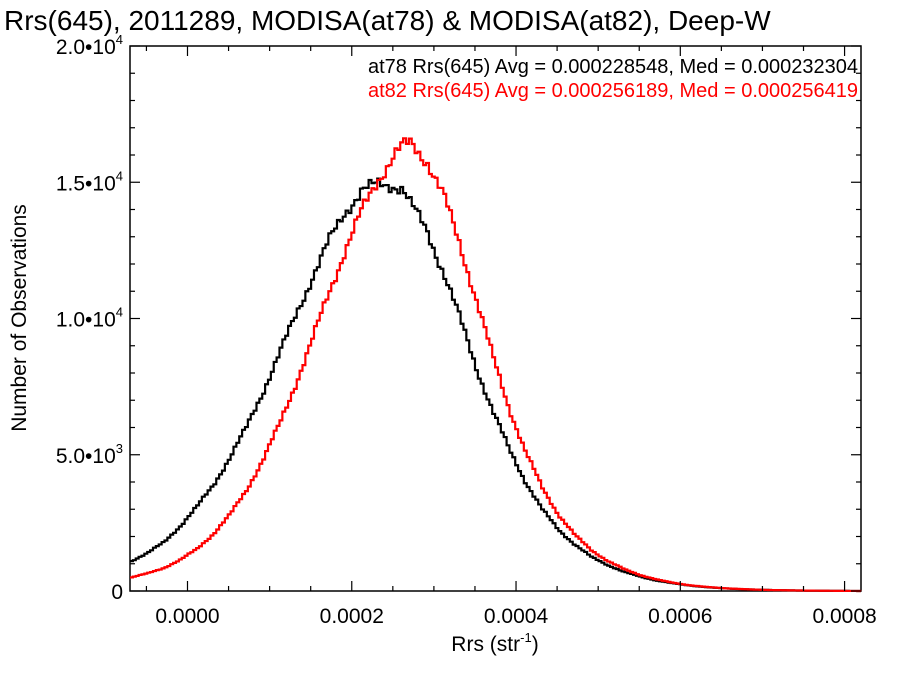 This screenshot has height=675, width=900. I want to click on y-tick-label: 1.0•104, so click(89, 318).